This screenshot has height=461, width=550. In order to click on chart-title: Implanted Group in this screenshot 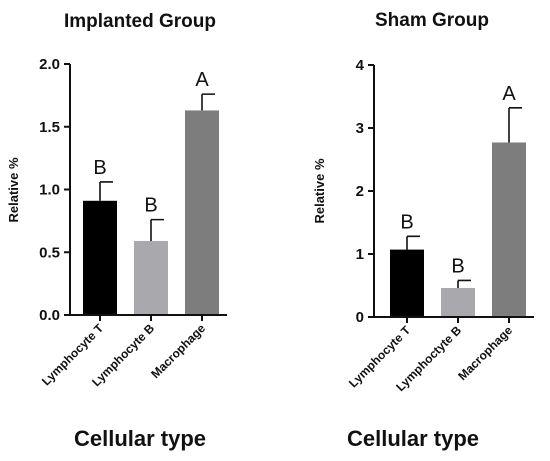, I will do `click(140, 21)`.